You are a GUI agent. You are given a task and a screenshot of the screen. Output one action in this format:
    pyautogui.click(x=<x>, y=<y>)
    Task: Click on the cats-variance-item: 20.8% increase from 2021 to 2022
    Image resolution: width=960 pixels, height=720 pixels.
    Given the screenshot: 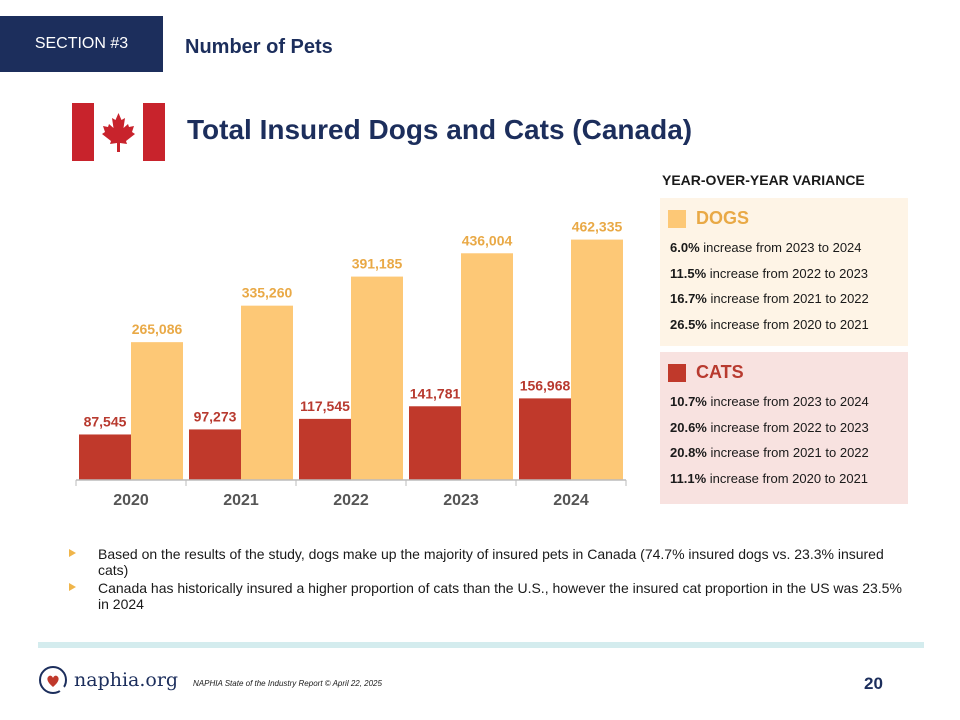 What is the action you would take?
    pyautogui.click(x=769, y=453)
    